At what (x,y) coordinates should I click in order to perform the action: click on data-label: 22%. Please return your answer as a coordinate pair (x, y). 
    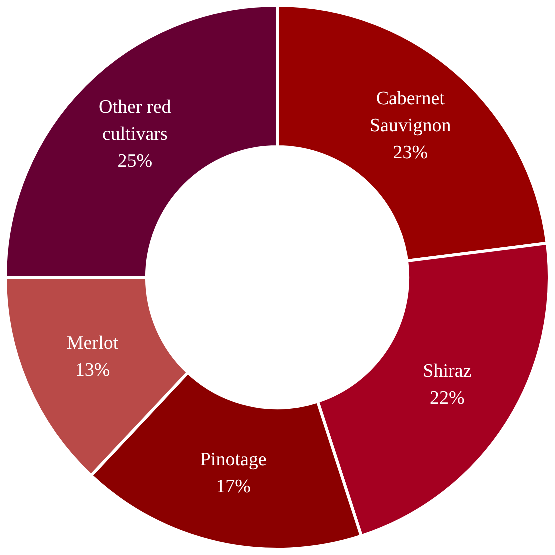
    Looking at the image, I should click on (448, 398).